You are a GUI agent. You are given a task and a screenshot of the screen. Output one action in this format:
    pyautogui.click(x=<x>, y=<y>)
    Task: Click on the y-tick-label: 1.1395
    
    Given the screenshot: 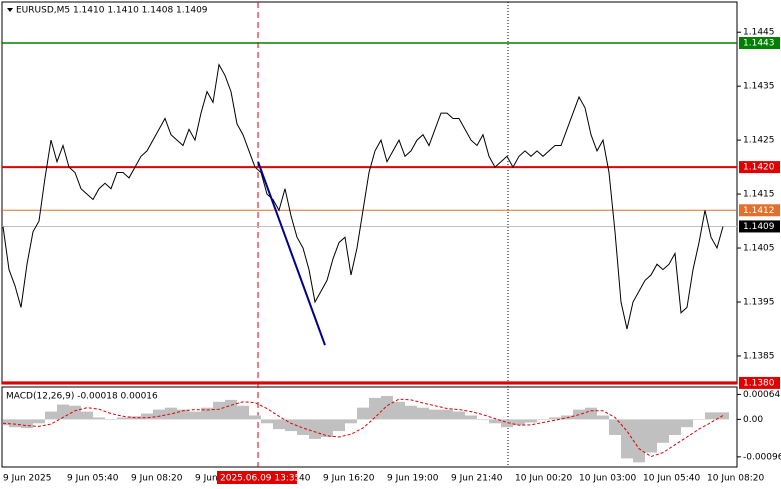 What is the action you would take?
    pyautogui.click(x=759, y=302)
    